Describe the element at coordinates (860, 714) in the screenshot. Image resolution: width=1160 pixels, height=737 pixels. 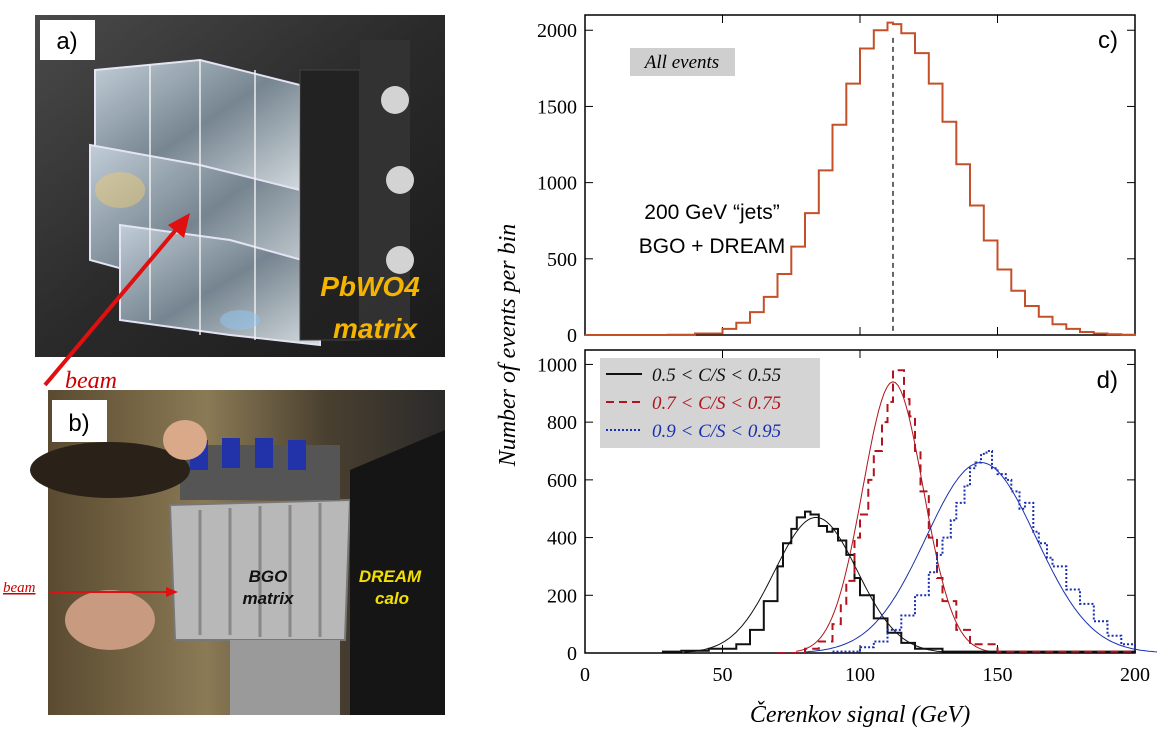
I see `x-axis-label: Čerenkov signal (GeV)` at that location.